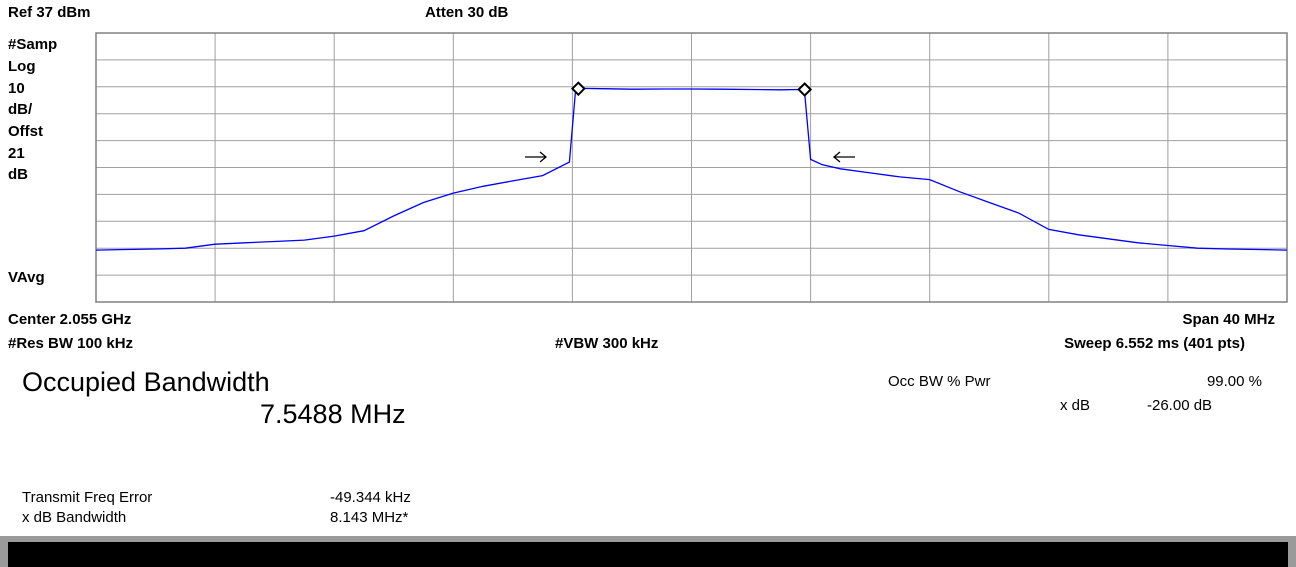  Describe the element at coordinates (939, 381) in the screenshot. I see `occ-label: Occ BW % Pwr` at that location.